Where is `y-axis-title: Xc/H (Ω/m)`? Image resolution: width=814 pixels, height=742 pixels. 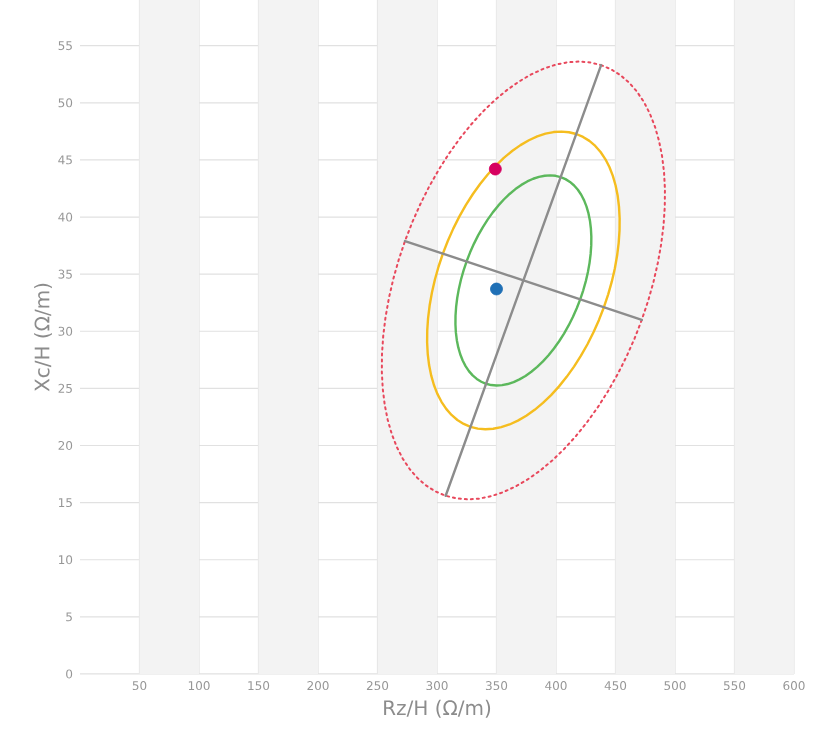 y-axis-title: Xc/H (Ω/m) is located at coordinates (43, 337).